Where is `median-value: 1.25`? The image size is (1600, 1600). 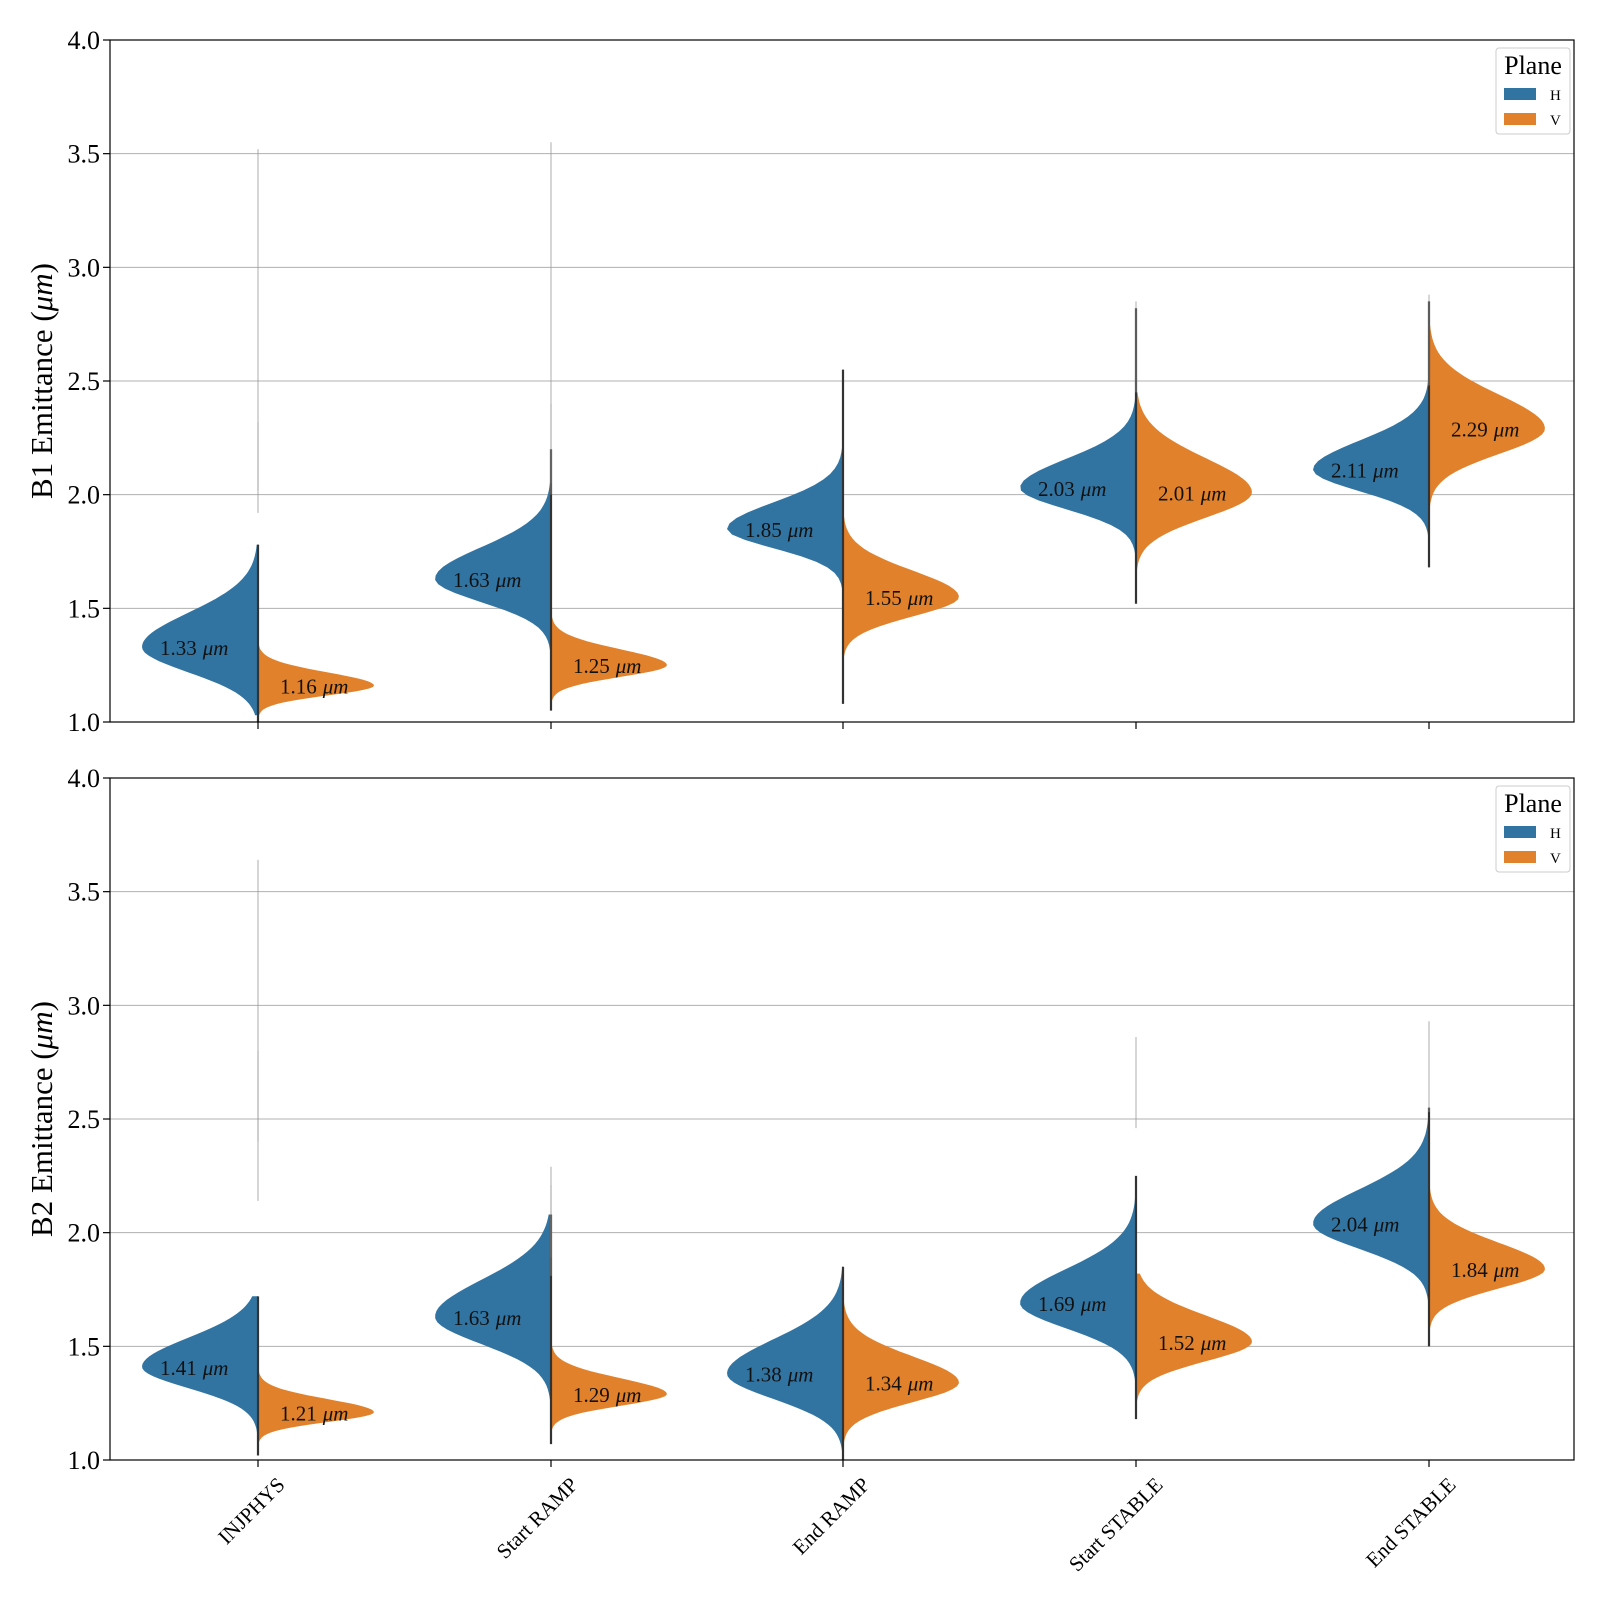
median-value: 1.25 is located at coordinates (591, 666).